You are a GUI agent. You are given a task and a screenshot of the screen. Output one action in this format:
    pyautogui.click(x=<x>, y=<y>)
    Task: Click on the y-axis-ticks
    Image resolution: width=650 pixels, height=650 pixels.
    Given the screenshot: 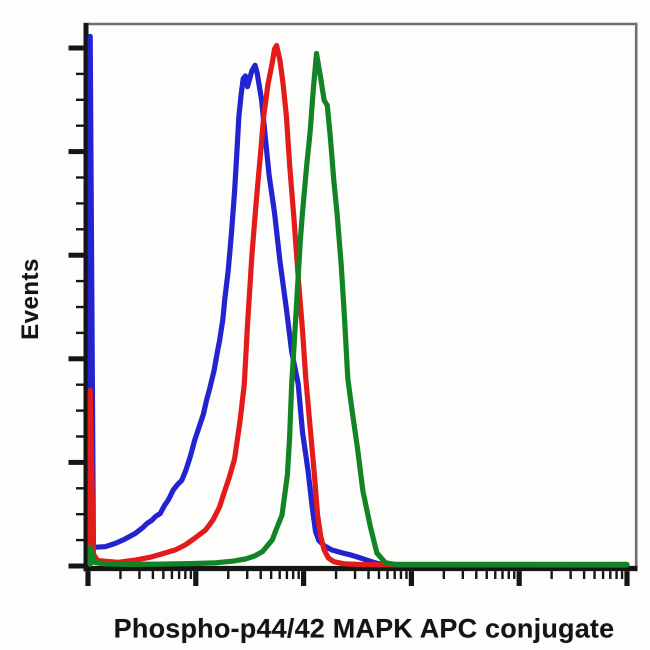 What is the action you would take?
    pyautogui.click(x=76, y=307)
    